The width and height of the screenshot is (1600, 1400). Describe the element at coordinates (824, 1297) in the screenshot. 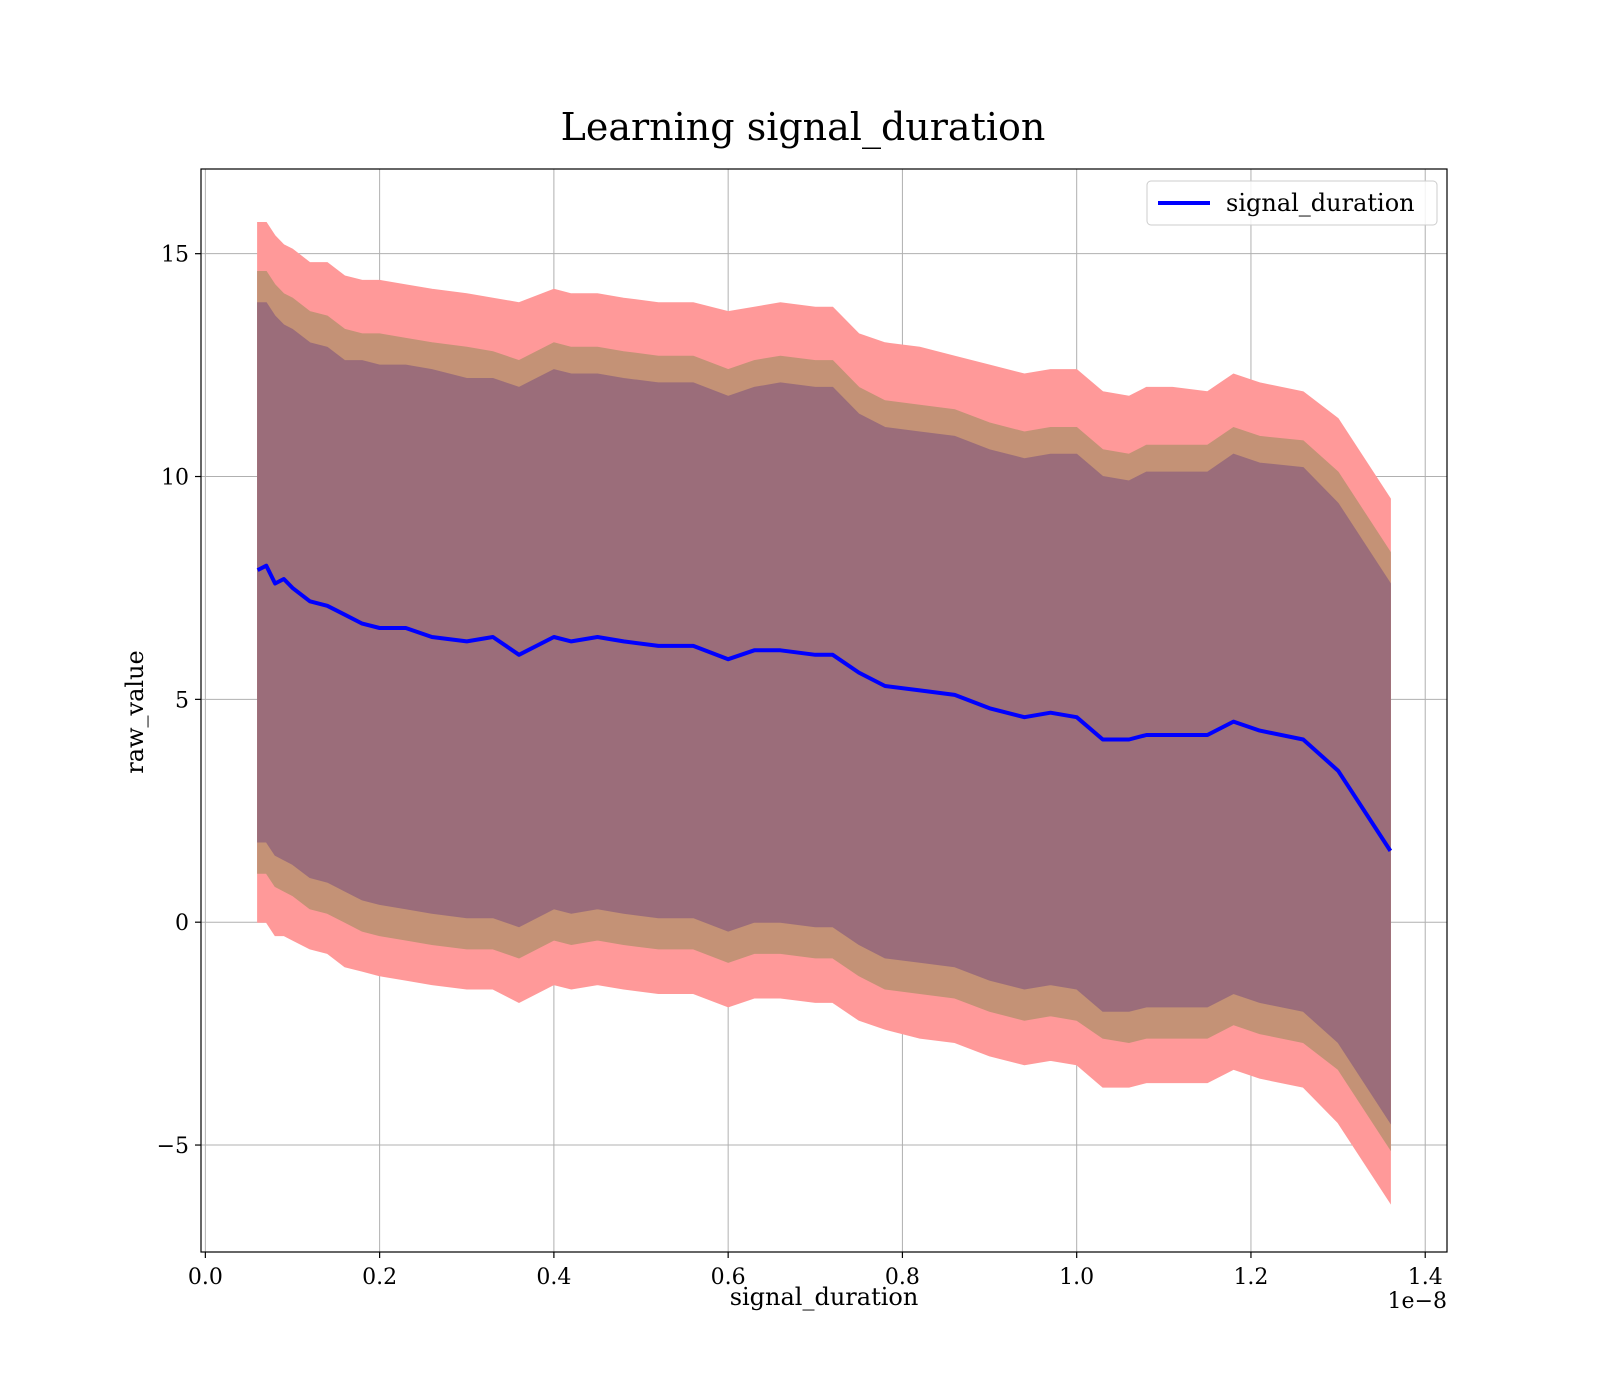

I see `x-axis-label: signal_duration` at that location.